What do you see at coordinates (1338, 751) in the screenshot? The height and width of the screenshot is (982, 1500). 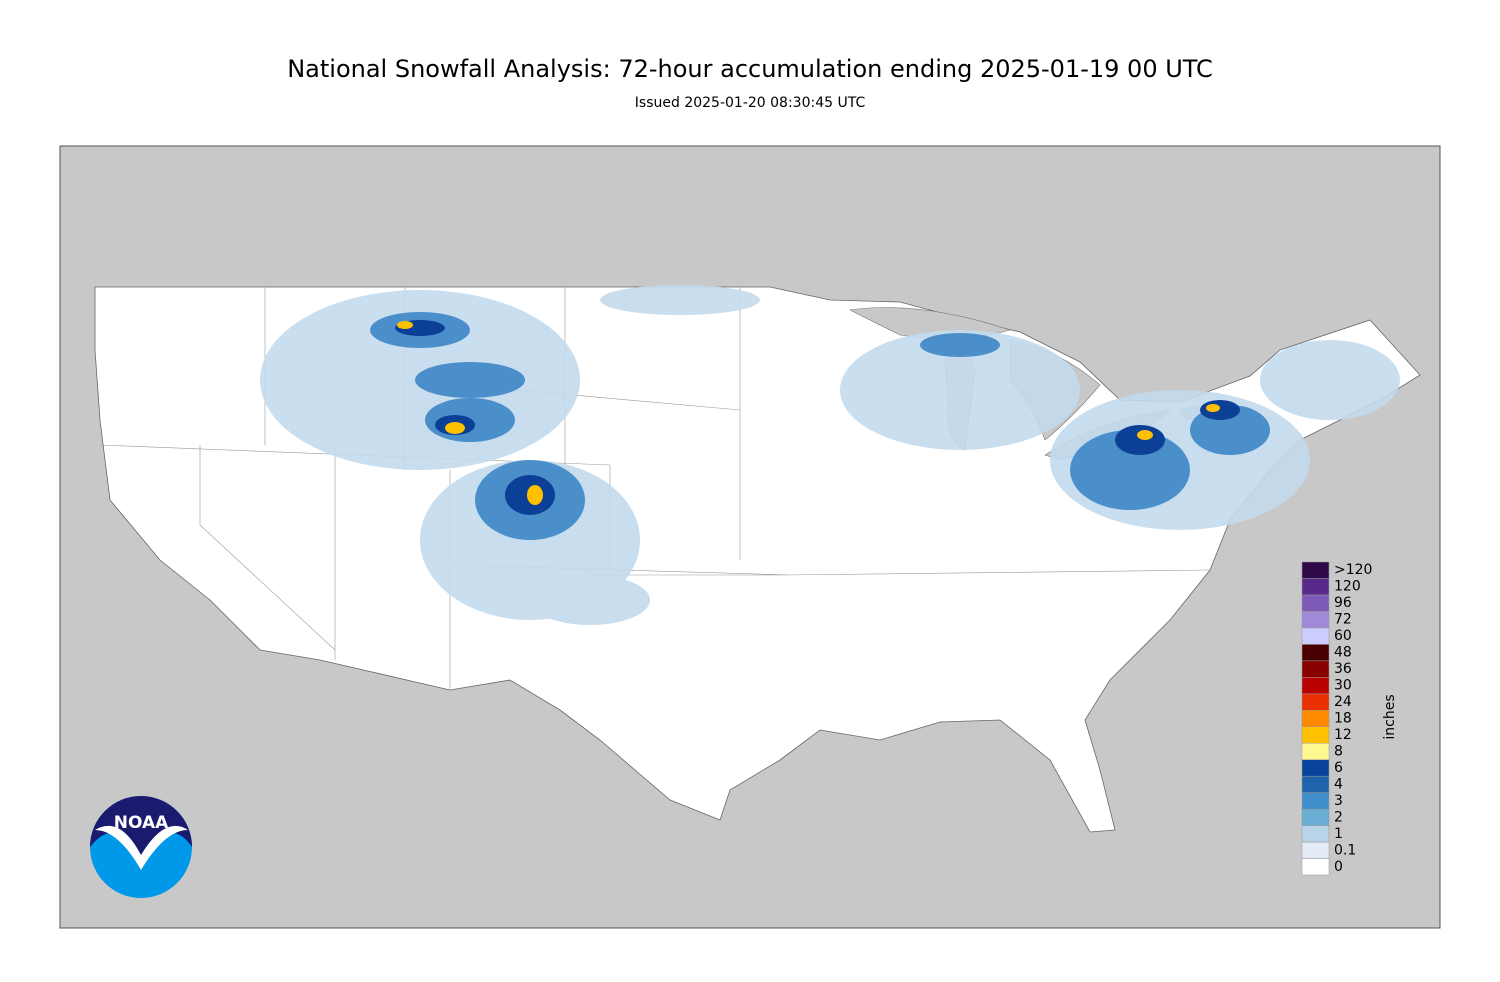 I see `legend-label: 8` at bounding box center [1338, 751].